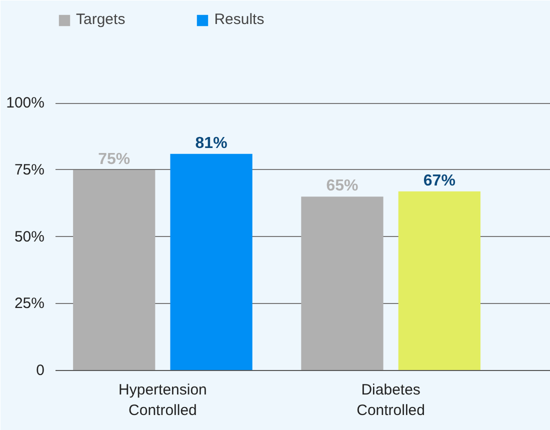 The width and height of the screenshot is (550, 430). Describe the element at coordinates (101, 19) in the screenshot. I see `legend-label: Targets` at that location.